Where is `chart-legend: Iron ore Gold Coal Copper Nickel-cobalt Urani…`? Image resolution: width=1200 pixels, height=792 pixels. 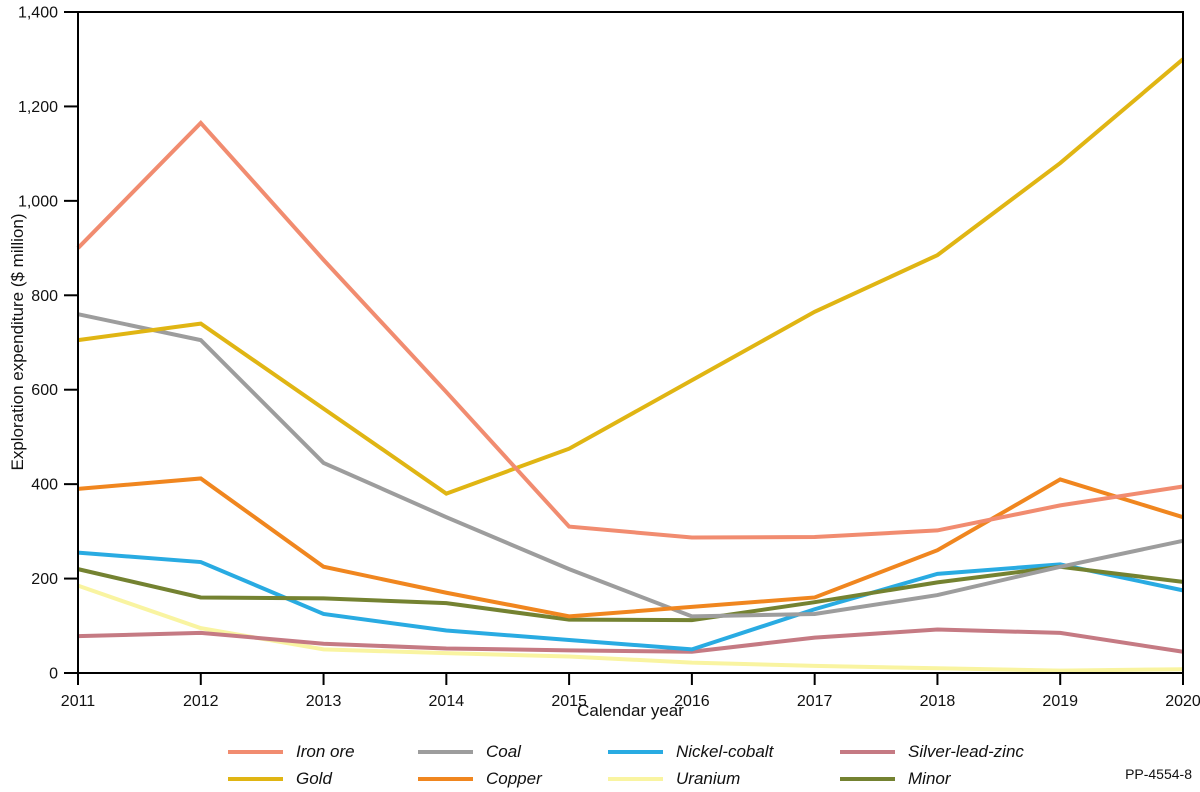
chart-legend: Iron ore Gold Coal Copper Nickel-cobalt Urani… is located at coordinates (713, 765).